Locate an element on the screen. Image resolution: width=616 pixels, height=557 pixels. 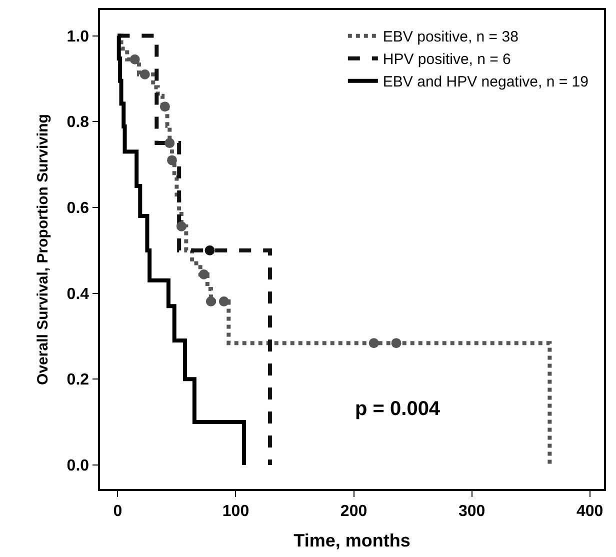
x-tick-label: 0 is located at coordinates (117, 511).